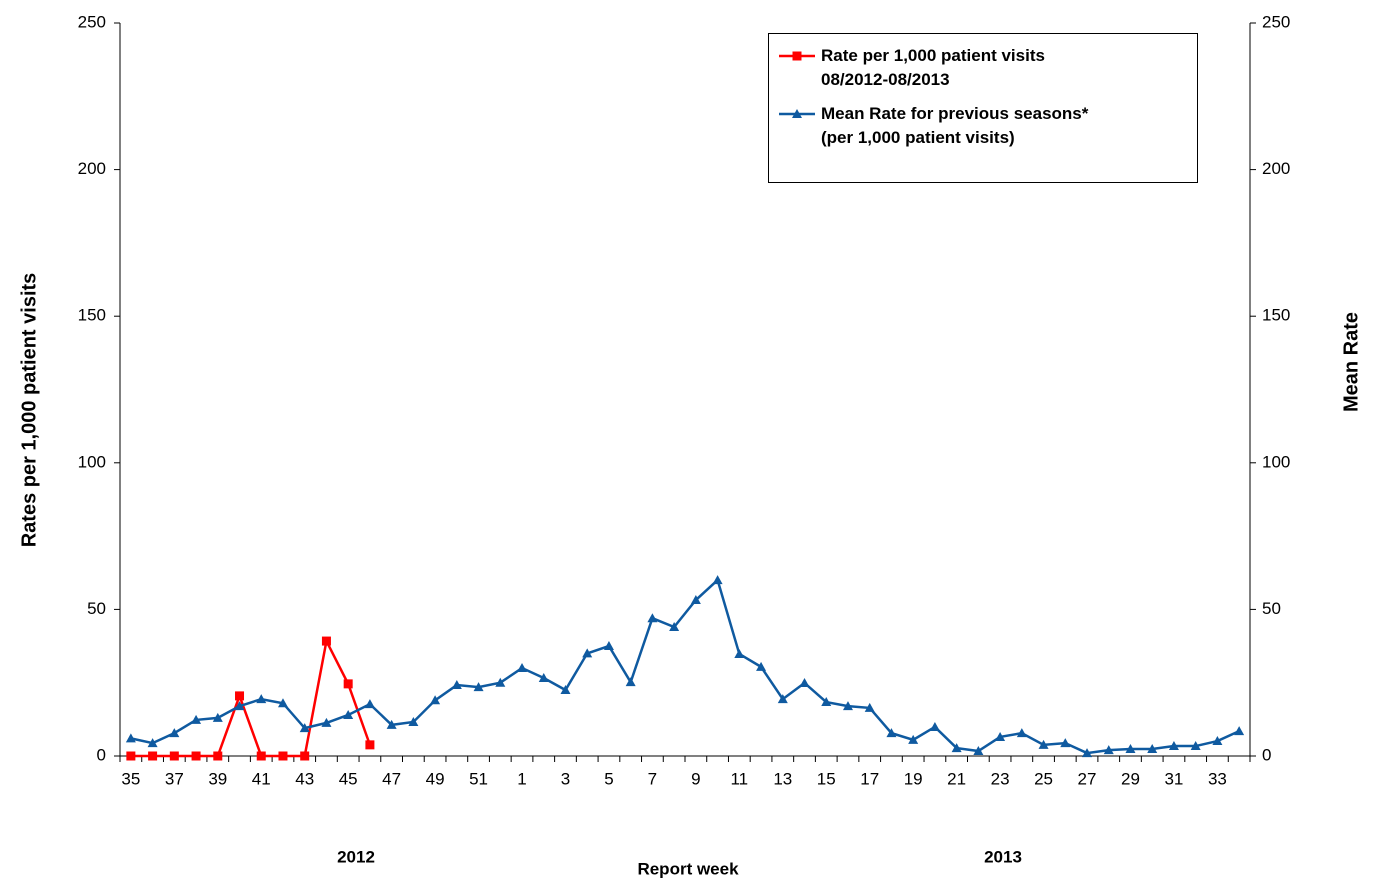 The height and width of the screenshot is (888, 1379). What do you see at coordinates (92, 315) in the screenshot?
I see `y-tick-label: 150` at bounding box center [92, 315].